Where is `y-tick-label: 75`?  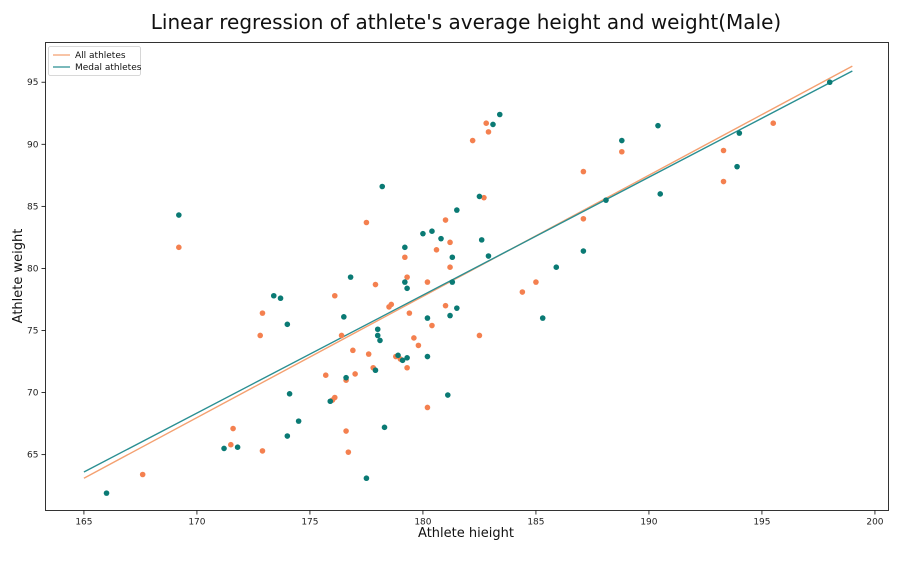
y-tick-label: 75 is located at coordinates (32, 332).